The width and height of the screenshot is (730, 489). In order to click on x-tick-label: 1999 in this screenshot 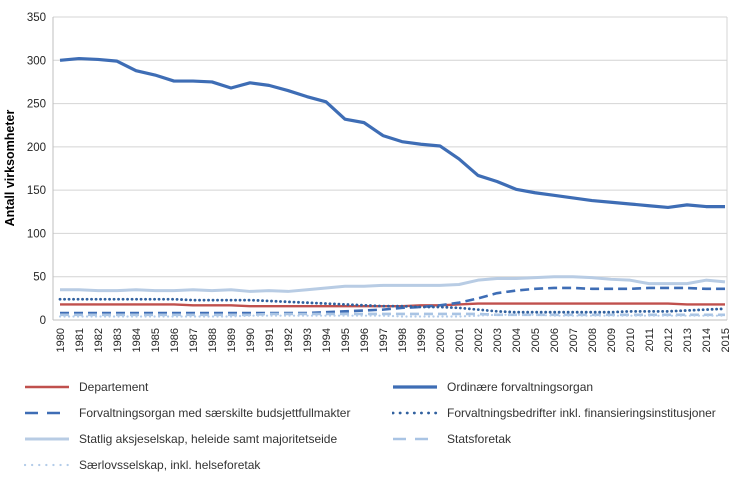, I will do `click(422, 340)`.